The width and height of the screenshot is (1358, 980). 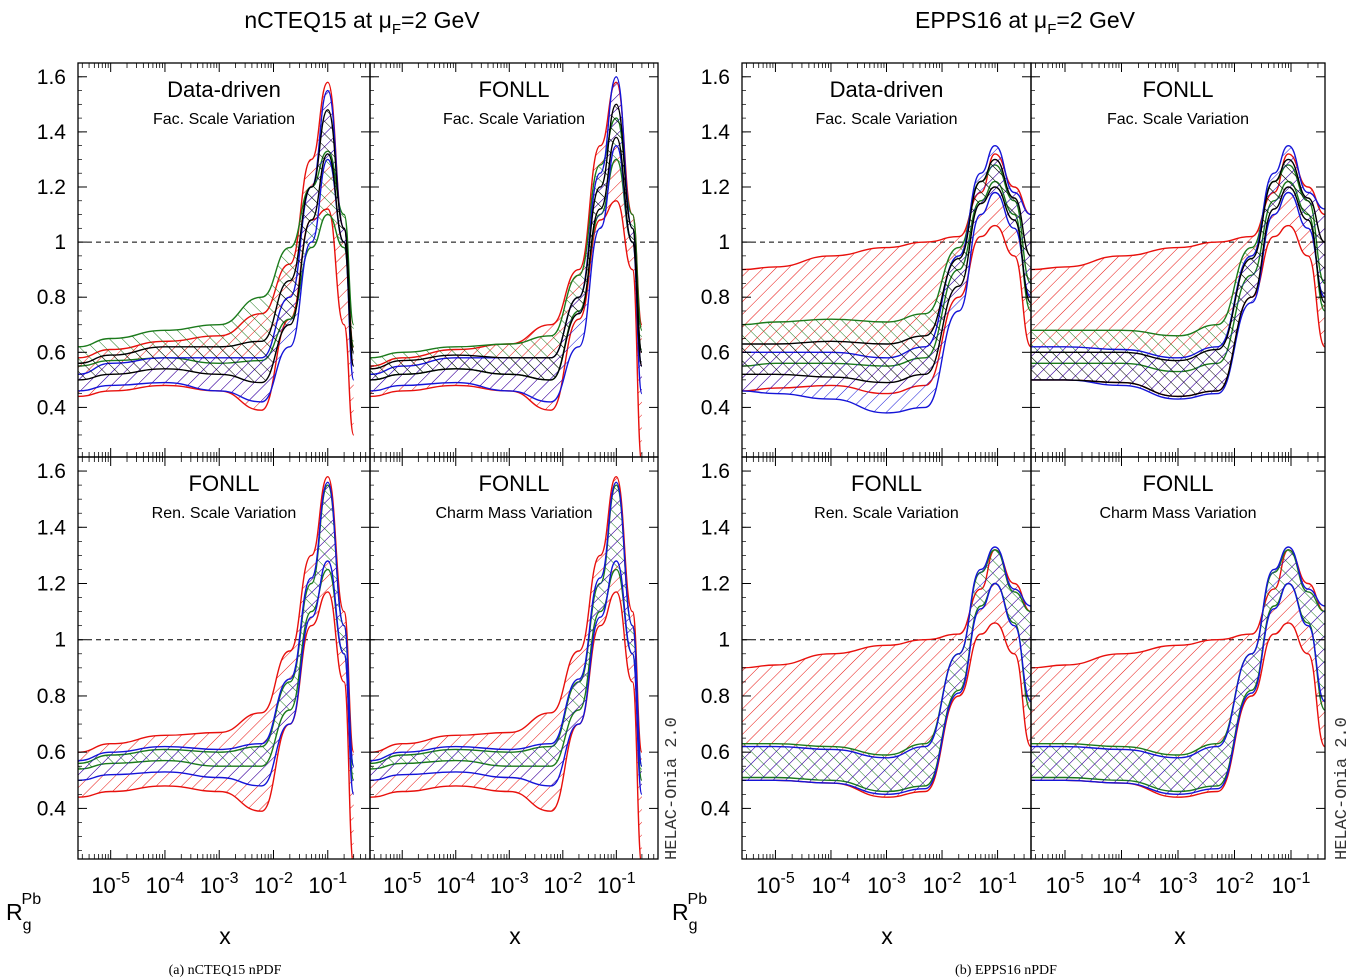 I want to click on figure-b-caption: (b) EPPS16 nPDF, so click(x=1006, y=970).